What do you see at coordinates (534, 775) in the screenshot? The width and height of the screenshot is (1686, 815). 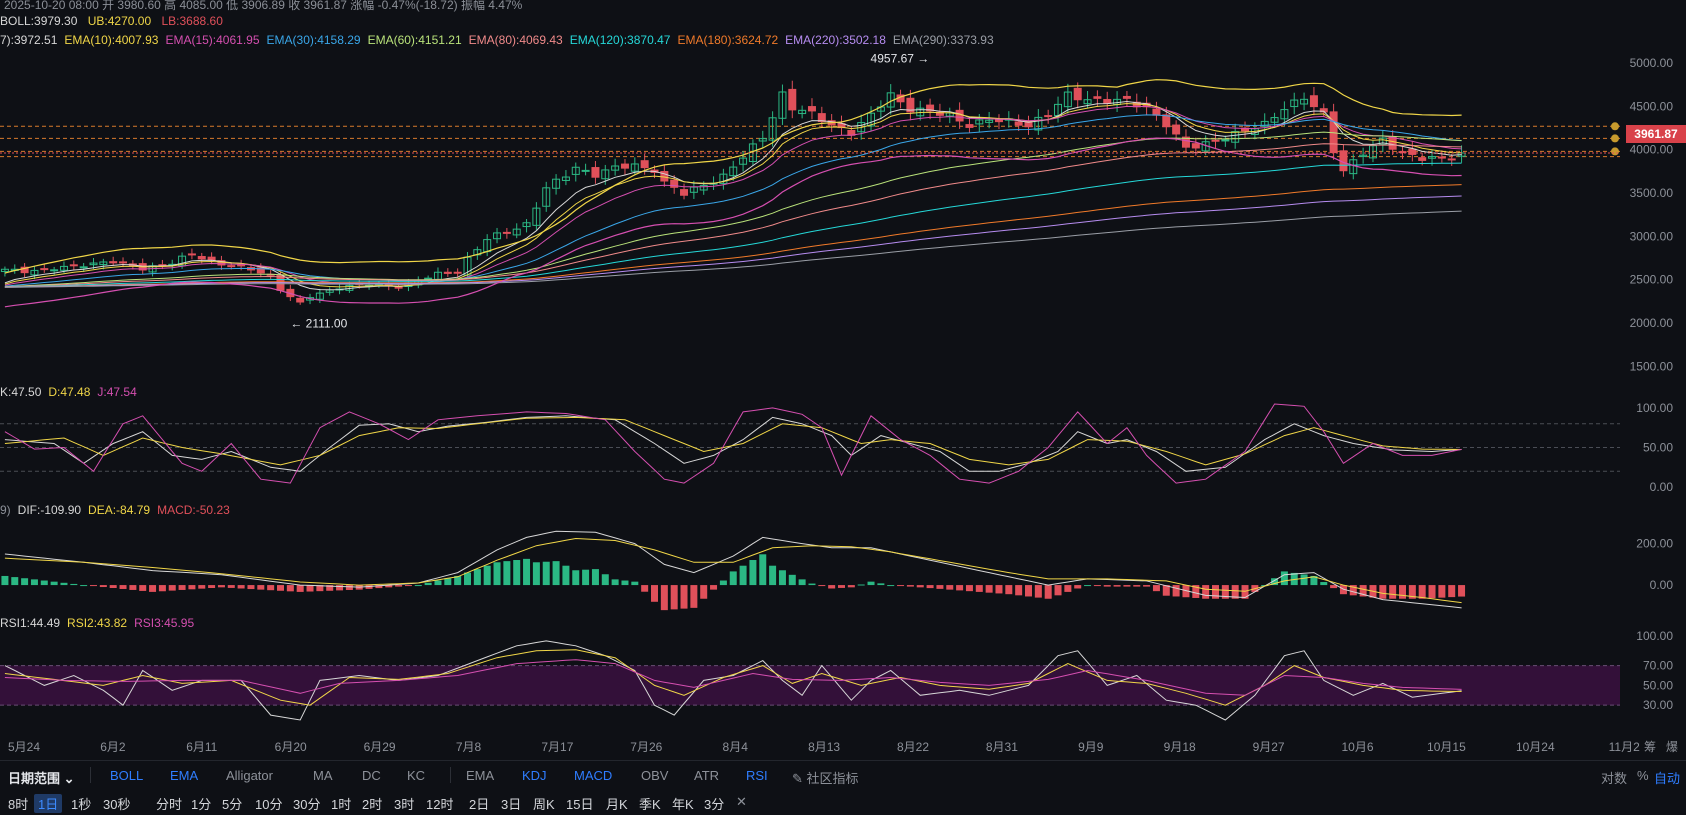 I see `indicator-kdj-button: KDJ` at bounding box center [534, 775].